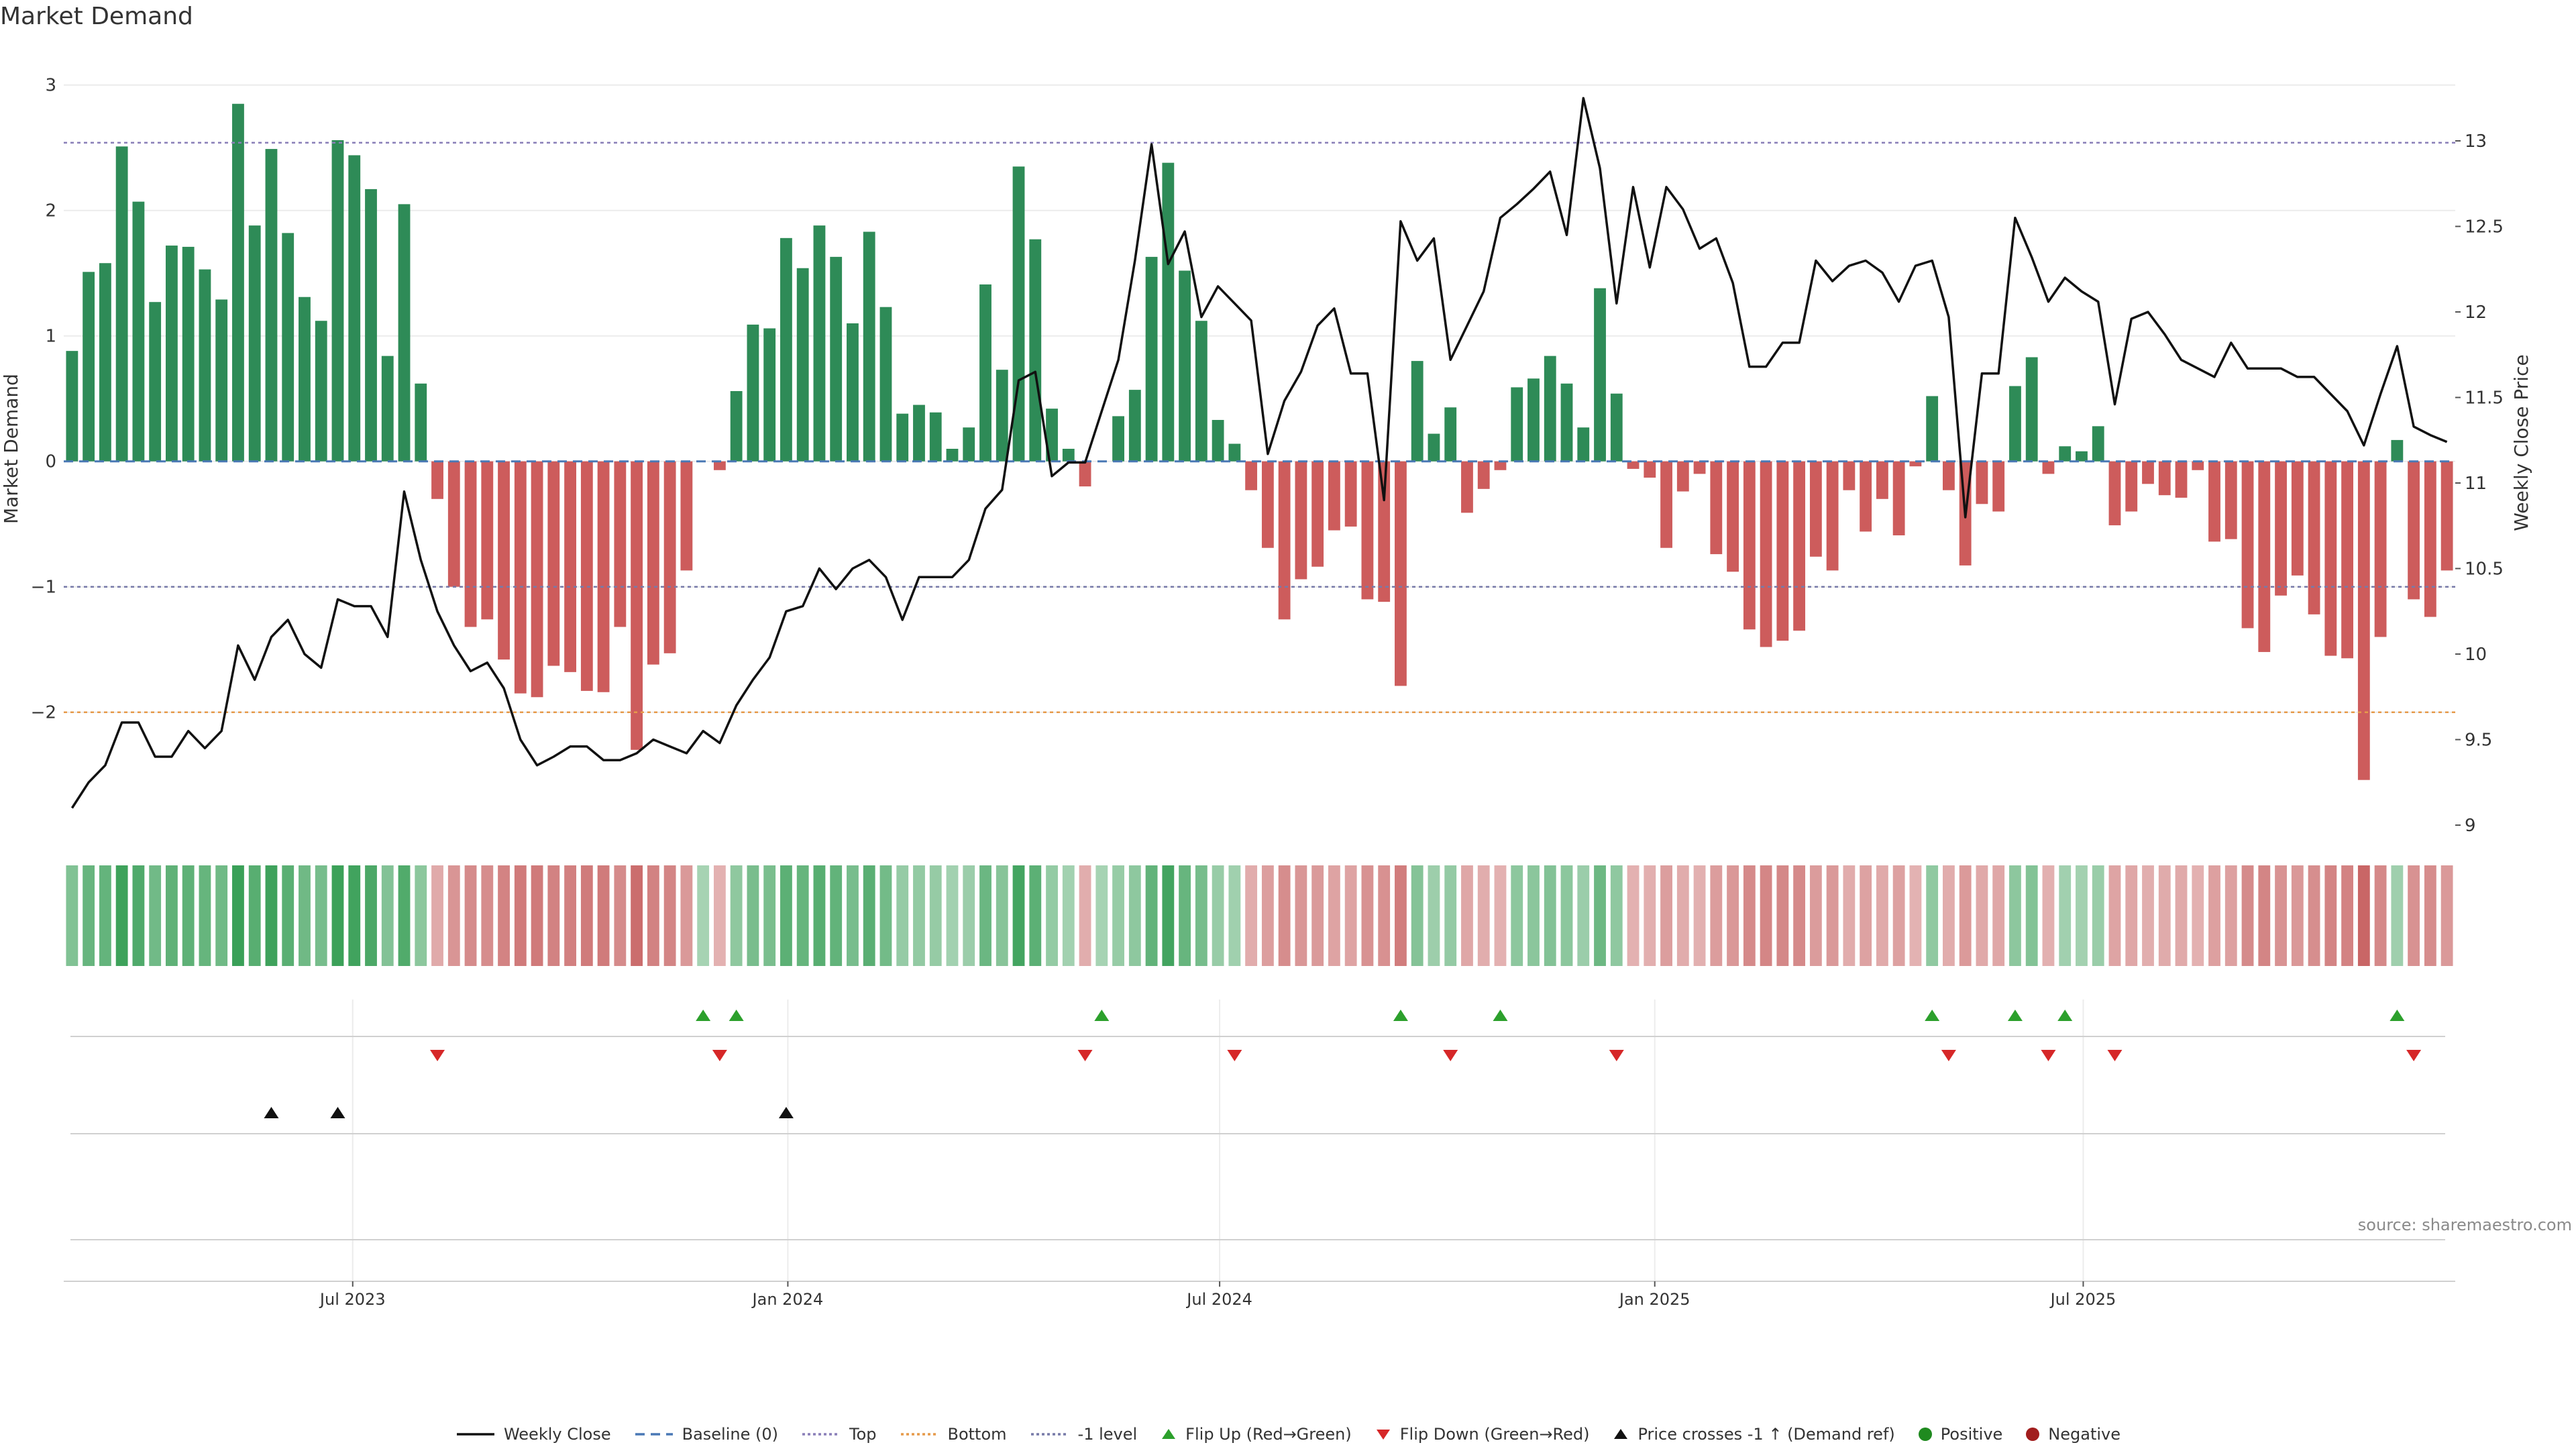 The image size is (2576, 1449). What do you see at coordinates (953, 1434) in the screenshot?
I see `legend-item: Bottom` at bounding box center [953, 1434].